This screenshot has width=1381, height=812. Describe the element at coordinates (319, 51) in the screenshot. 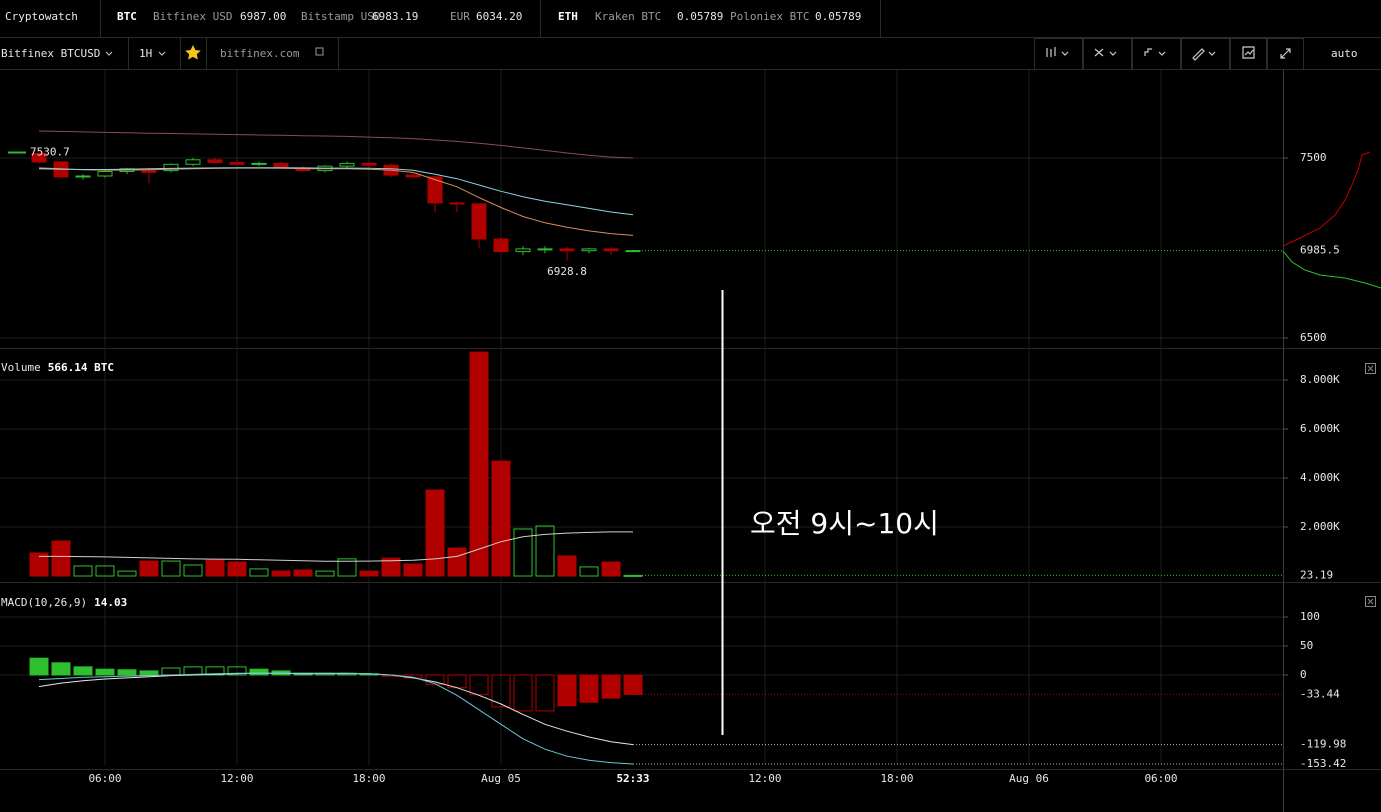

I see `external-icon` at that location.